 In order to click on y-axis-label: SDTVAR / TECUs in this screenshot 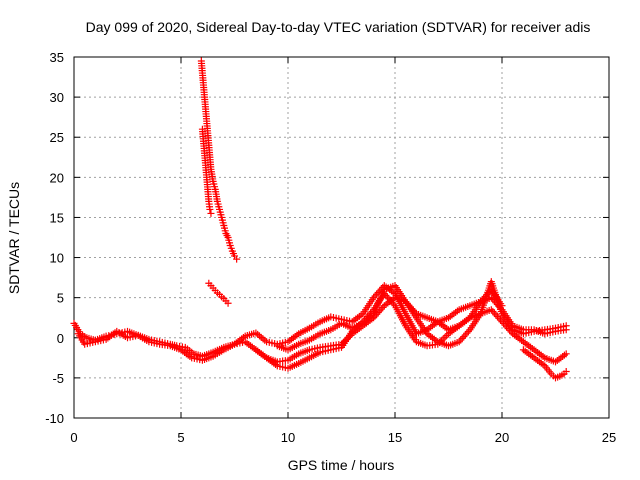, I will do `click(14, 238)`.